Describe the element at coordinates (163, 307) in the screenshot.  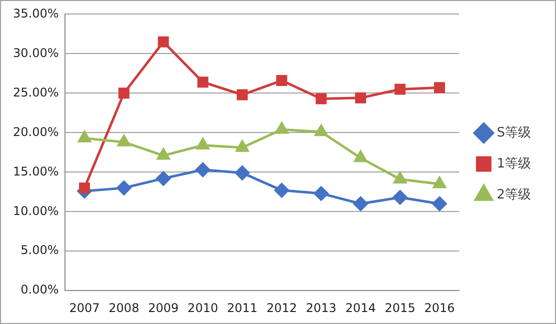
I see `x-tick-label: 2009` at that location.